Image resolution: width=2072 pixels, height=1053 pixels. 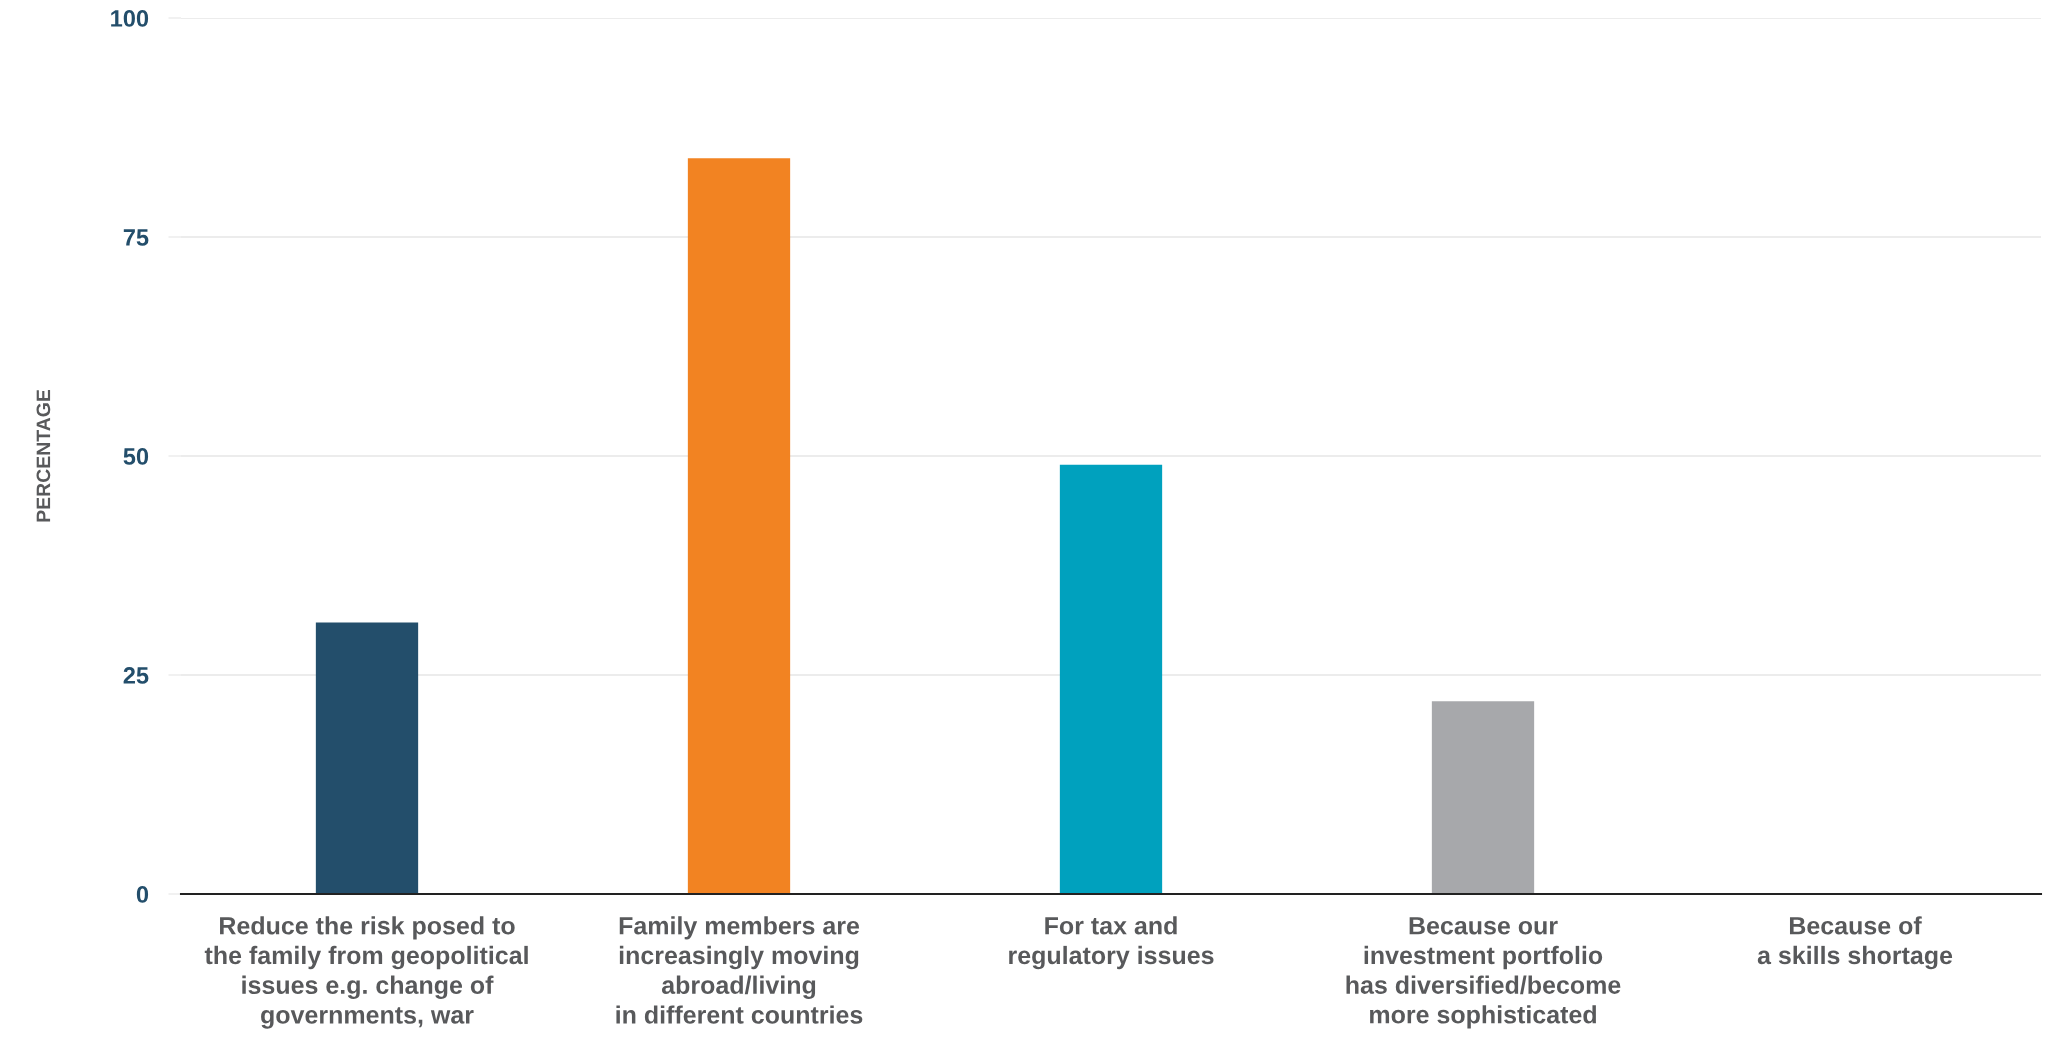 What do you see at coordinates (1855, 943) in the screenshot?
I see `x-tick-label: Because of a skills shortage` at bounding box center [1855, 943].